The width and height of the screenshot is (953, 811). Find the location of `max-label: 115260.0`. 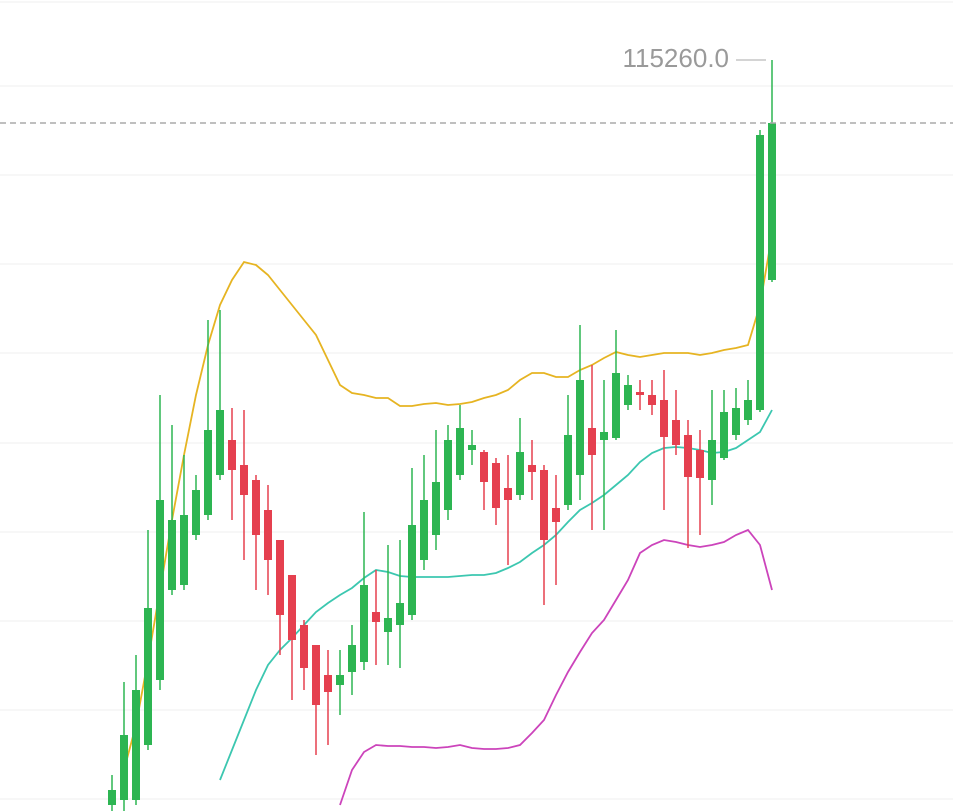

max-label: 115260.0 is located at coordinates (675, 58).